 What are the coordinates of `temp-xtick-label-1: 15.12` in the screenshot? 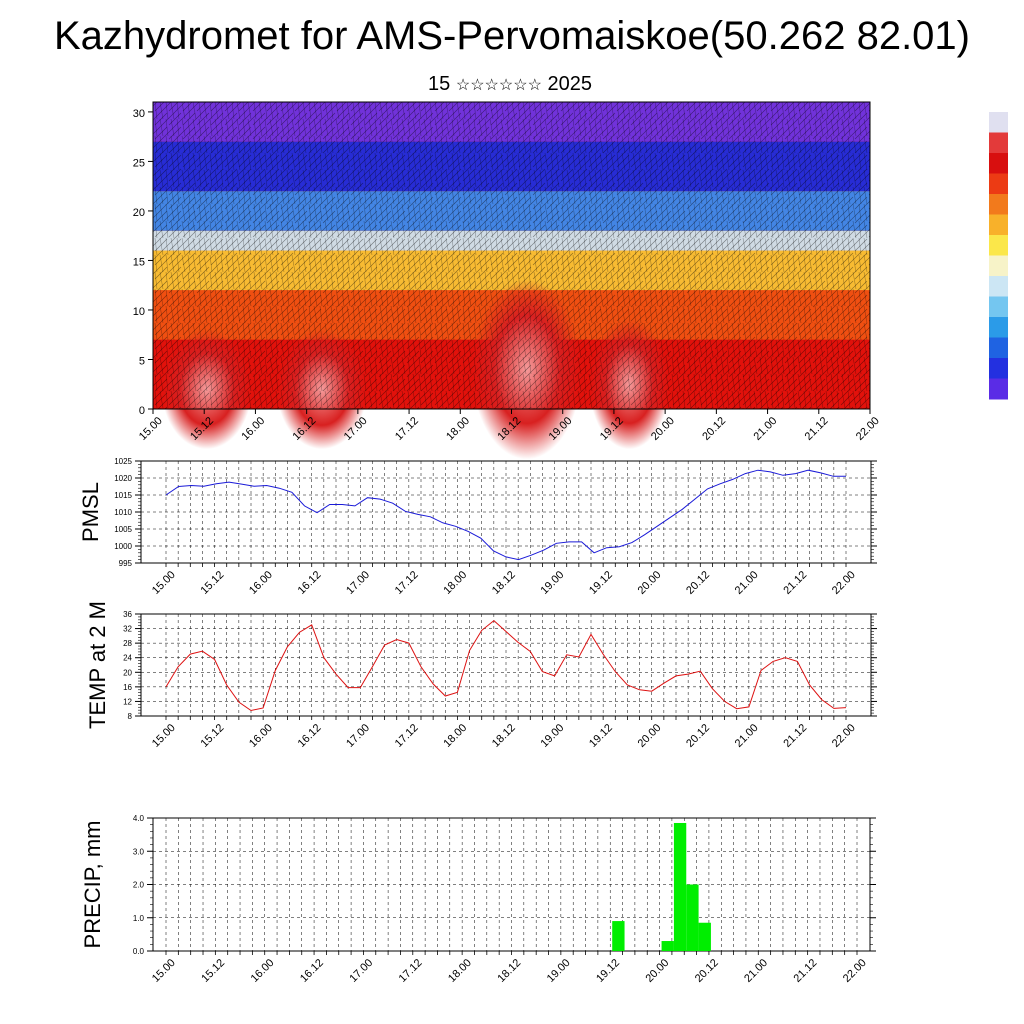 It's located at (212, 736).